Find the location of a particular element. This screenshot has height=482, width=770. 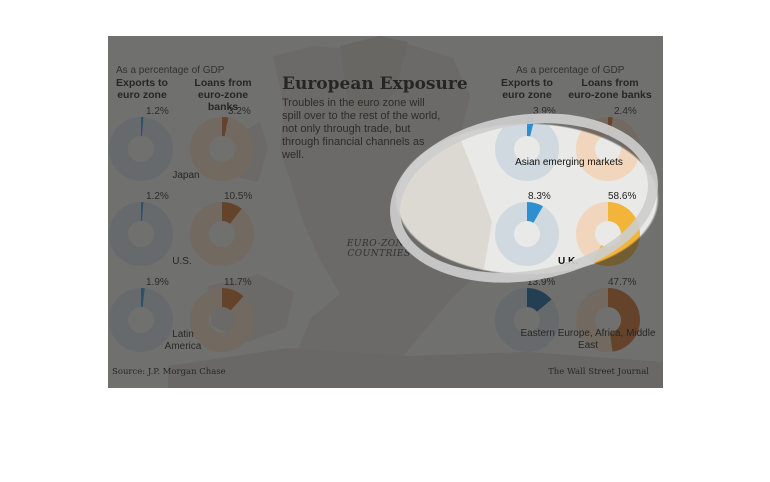

exports-1-donut is located at coordinates (141, 234).